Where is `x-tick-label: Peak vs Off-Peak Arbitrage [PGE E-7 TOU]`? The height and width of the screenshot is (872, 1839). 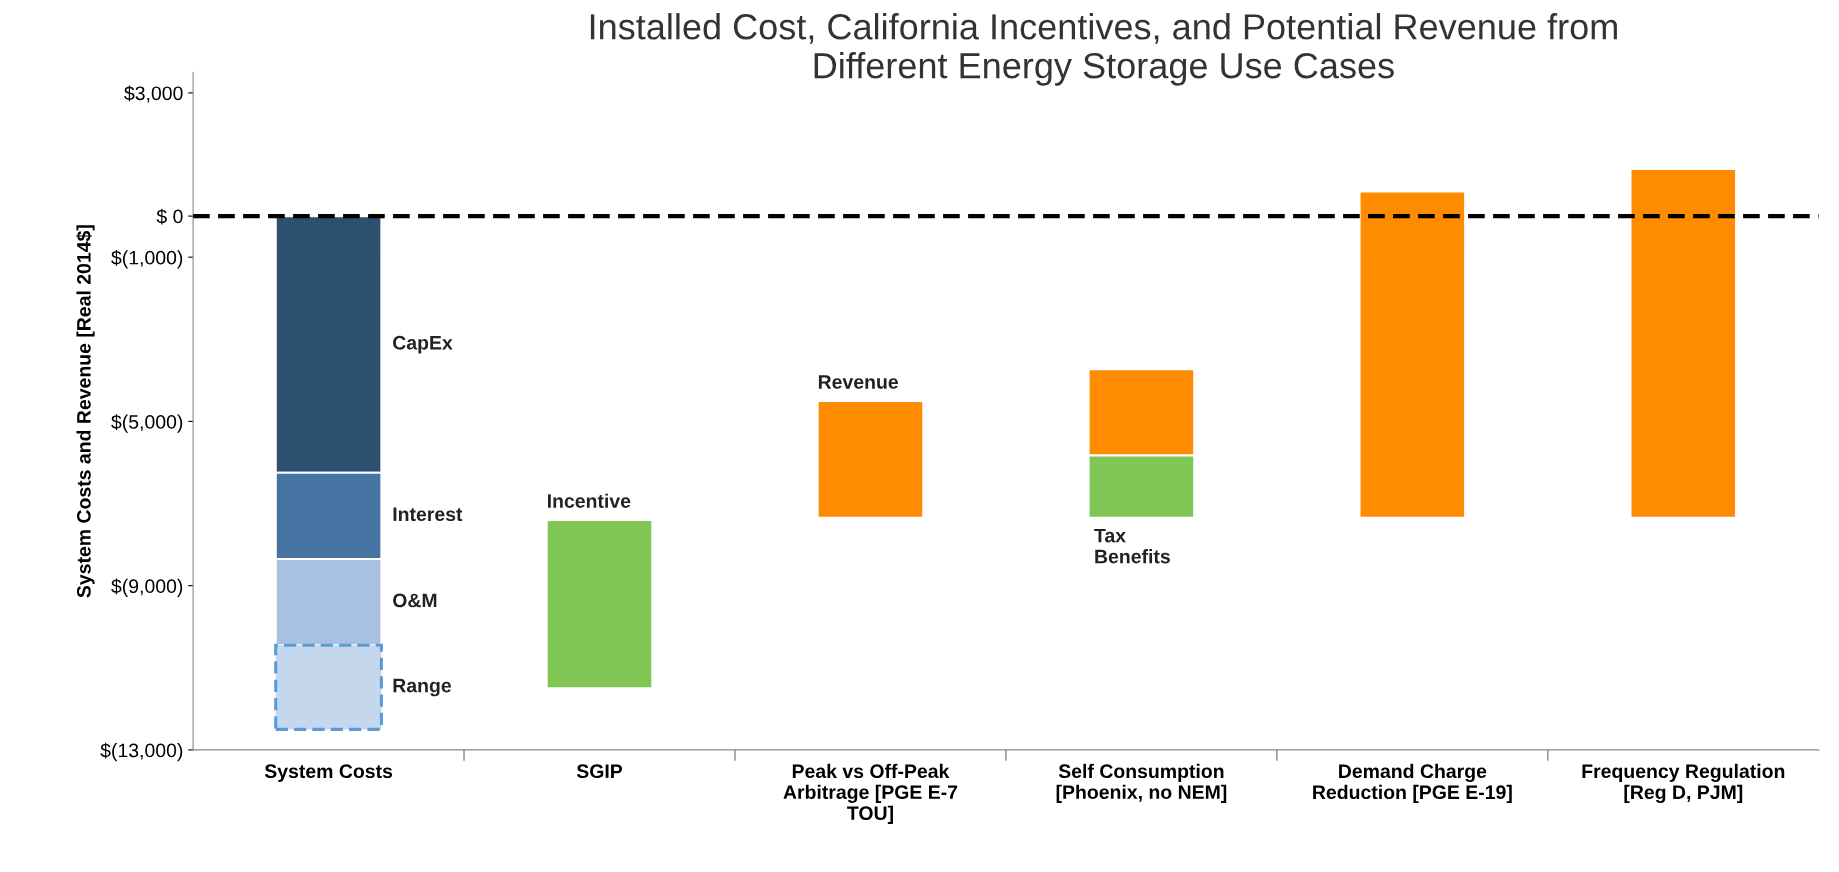 x-tick-label: Peak vs Off-Peak Arbitrage [PGE E-7 TOU] is located at coordinates (870, 793).